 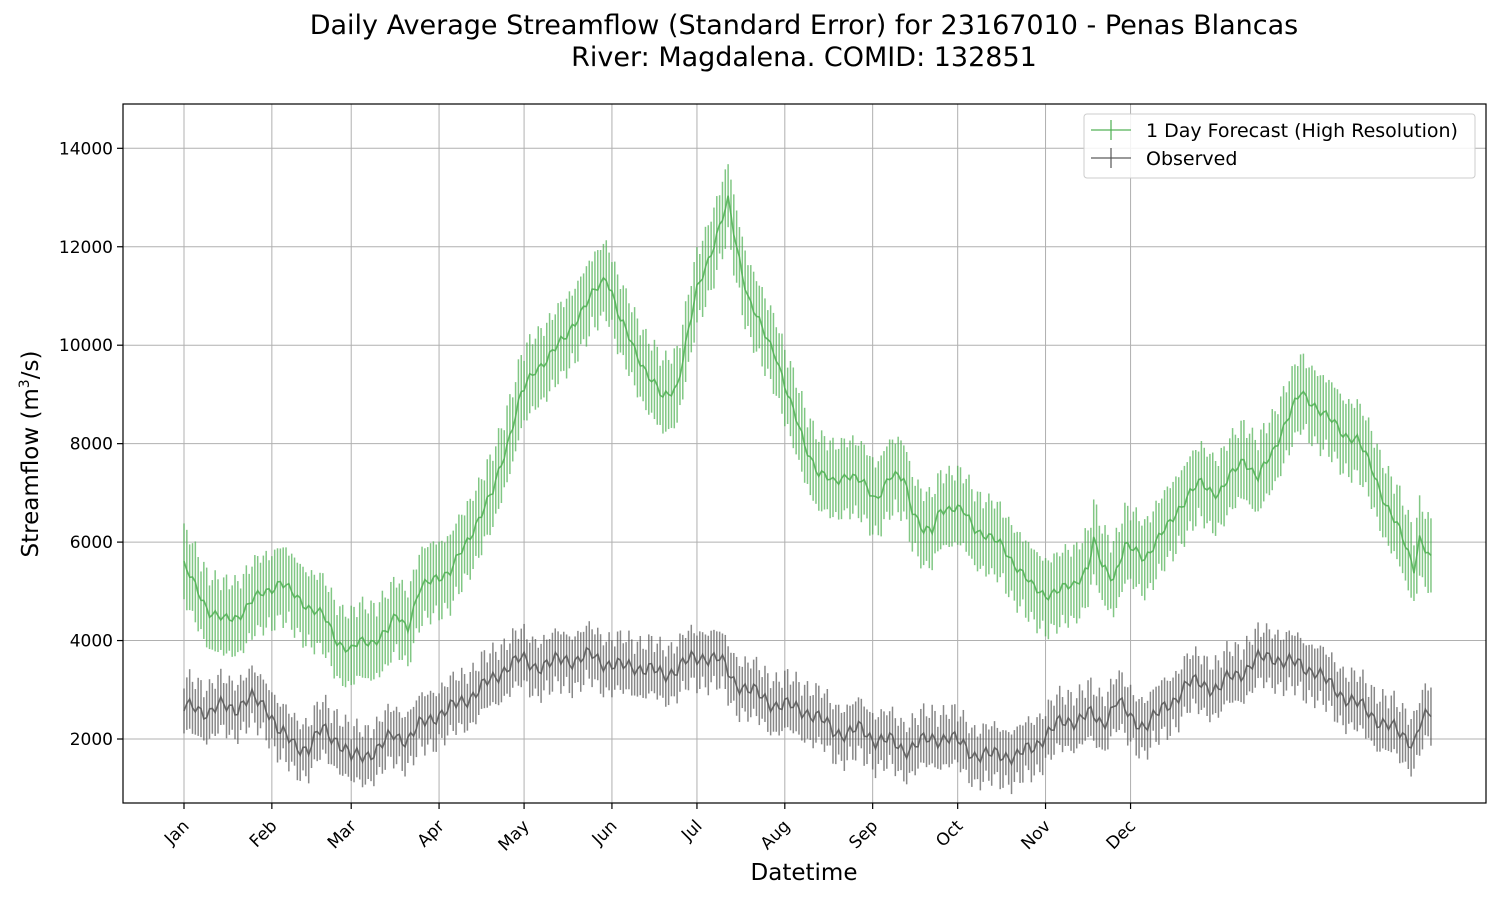 What do you see at coordinates (91, 445) in the screenshot?
I see `y-tick-label: 8000` at bounding box center [91, 445].